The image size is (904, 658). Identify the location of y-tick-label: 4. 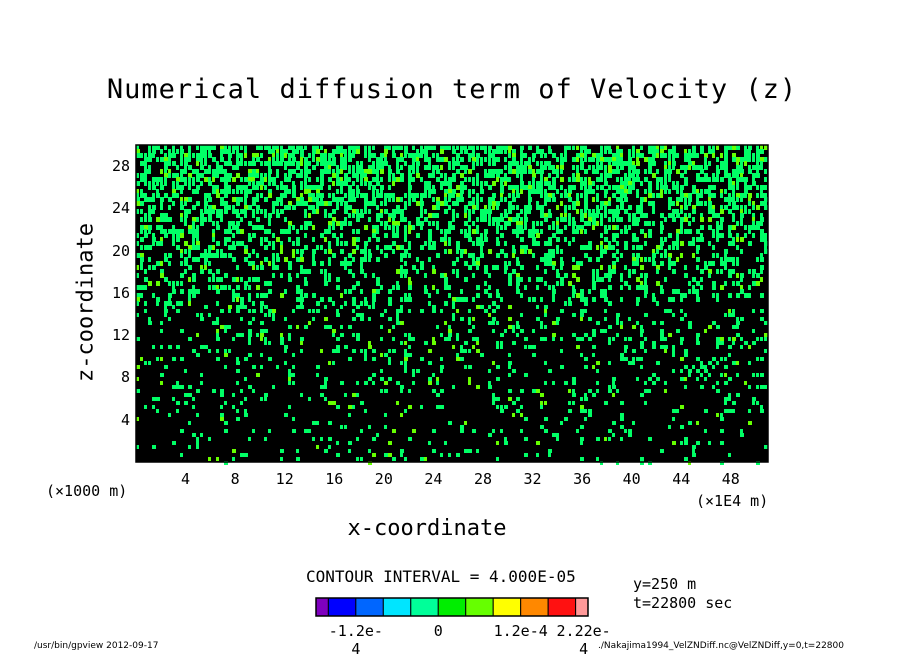
(125, 419).